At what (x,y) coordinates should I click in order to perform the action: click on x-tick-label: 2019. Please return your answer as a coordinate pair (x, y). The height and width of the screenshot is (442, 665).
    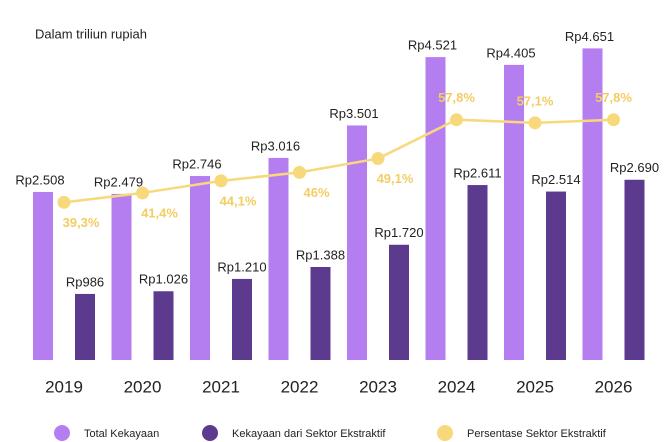
    Looking at the image, I should click on (64, 386).